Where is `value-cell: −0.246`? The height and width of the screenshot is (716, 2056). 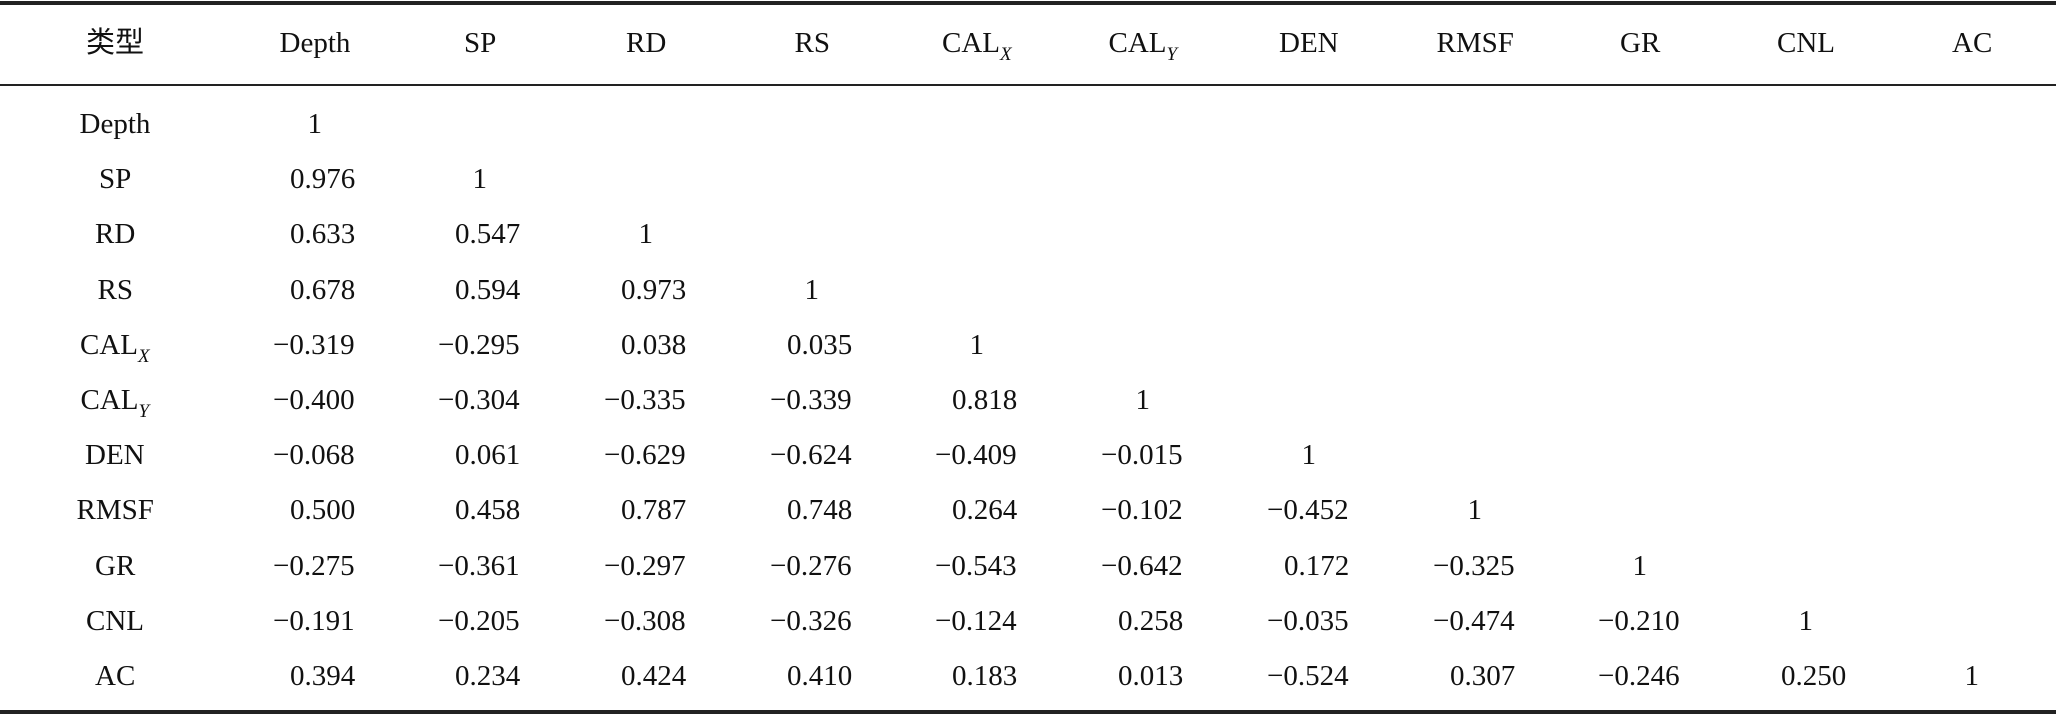 value-cell: −0.246 is located at coordinates (1639, 676).